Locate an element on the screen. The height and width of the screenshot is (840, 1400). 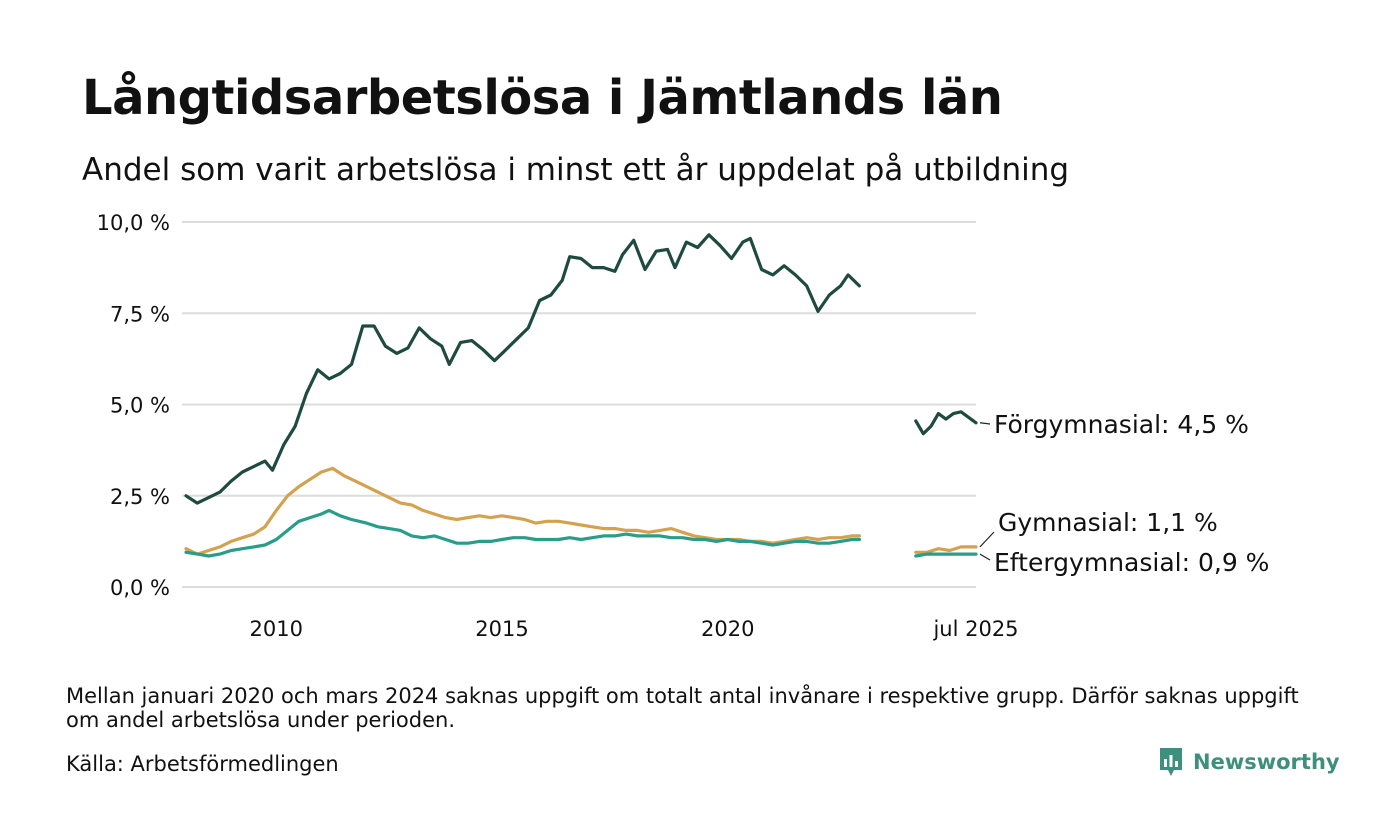
newsworthy-logo: Newsworthy is located at coordinates (1249, 762).